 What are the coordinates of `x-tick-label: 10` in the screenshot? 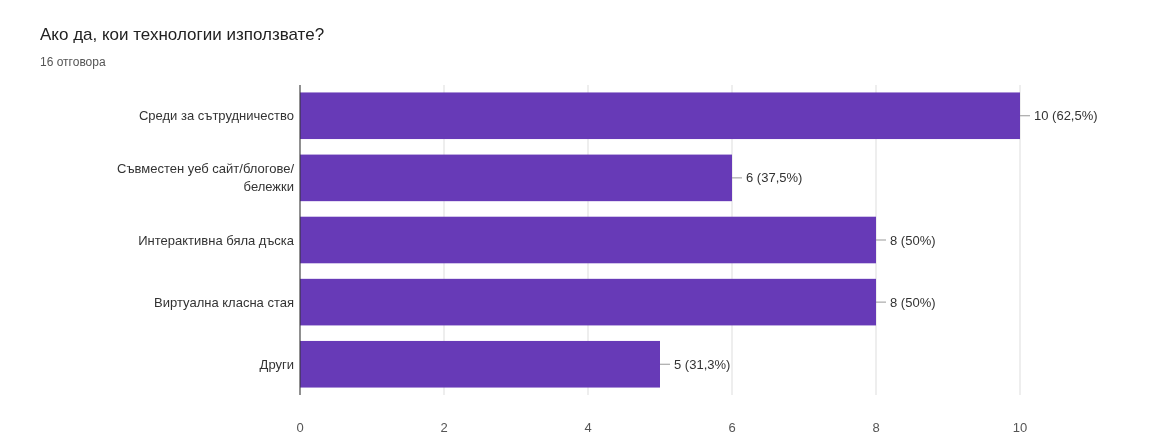 It's located at (1020, 427).